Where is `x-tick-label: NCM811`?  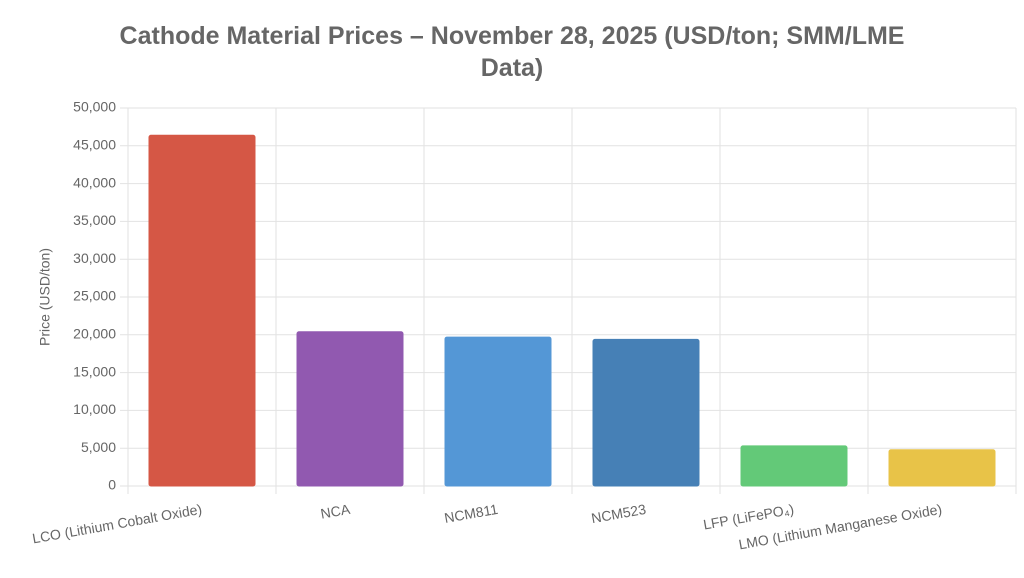
x-tick-label: NCM811 is located at coordinates (471, 513).